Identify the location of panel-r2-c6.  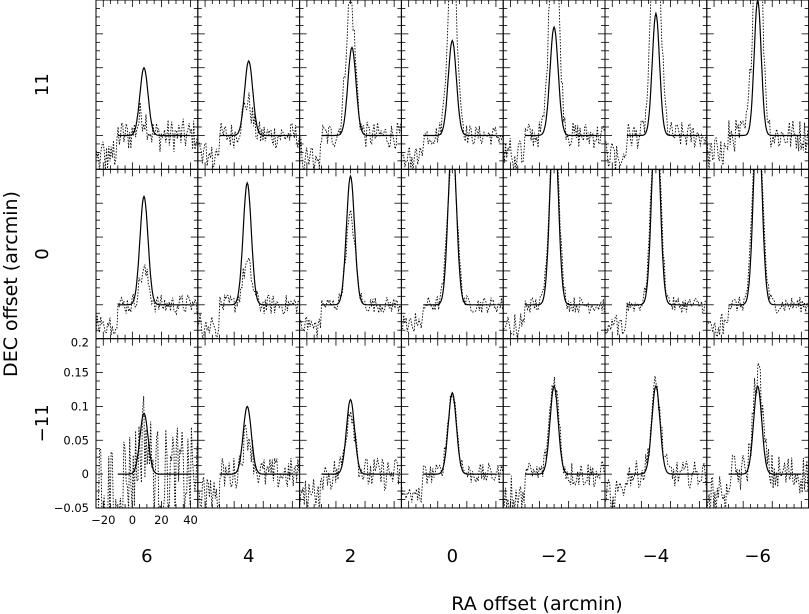
(757, 423).